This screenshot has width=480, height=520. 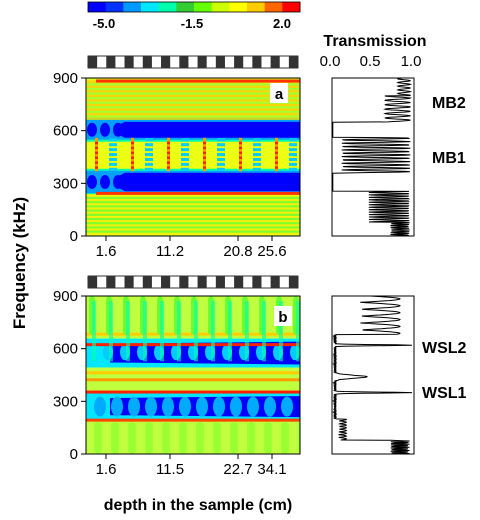 I want to click on schematic-frame, so click(x=193, y=282).